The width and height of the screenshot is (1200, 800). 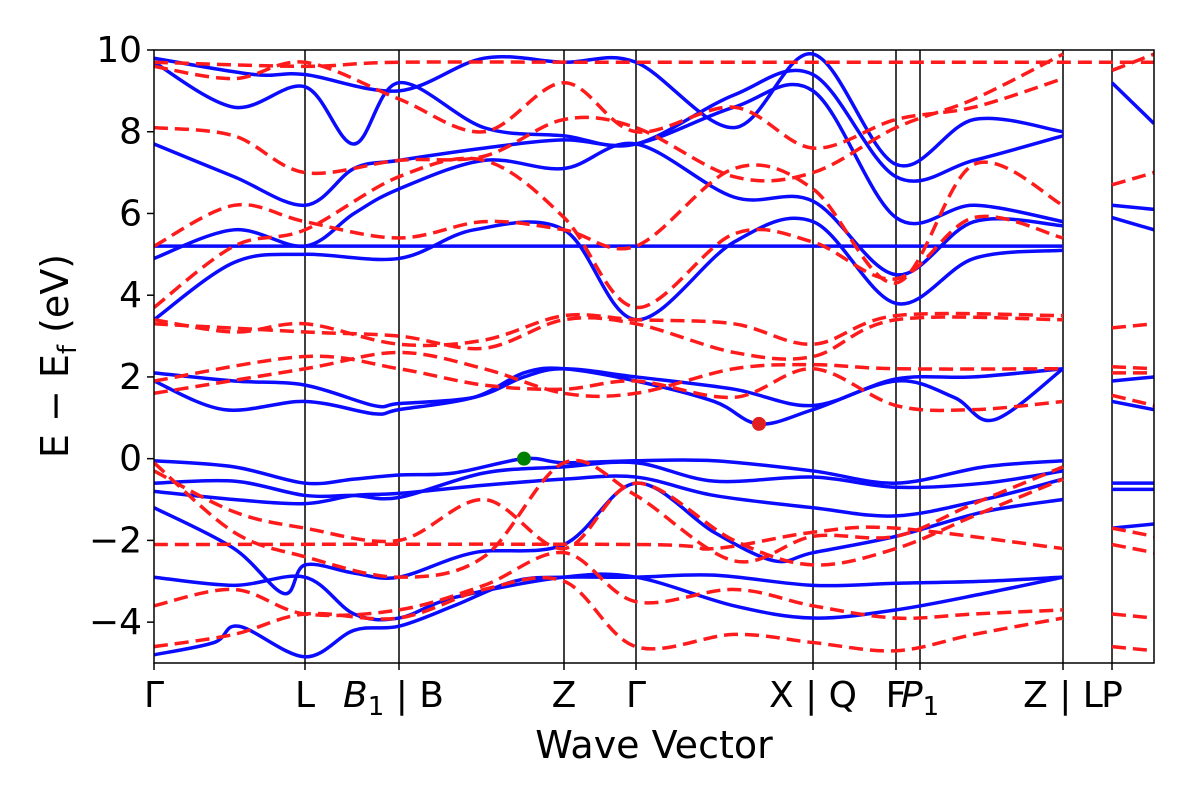 What do you see at coordinates (115, 540) in the screenshot?
I see `y-tick-label: −2` at bounding box center [115, 540].